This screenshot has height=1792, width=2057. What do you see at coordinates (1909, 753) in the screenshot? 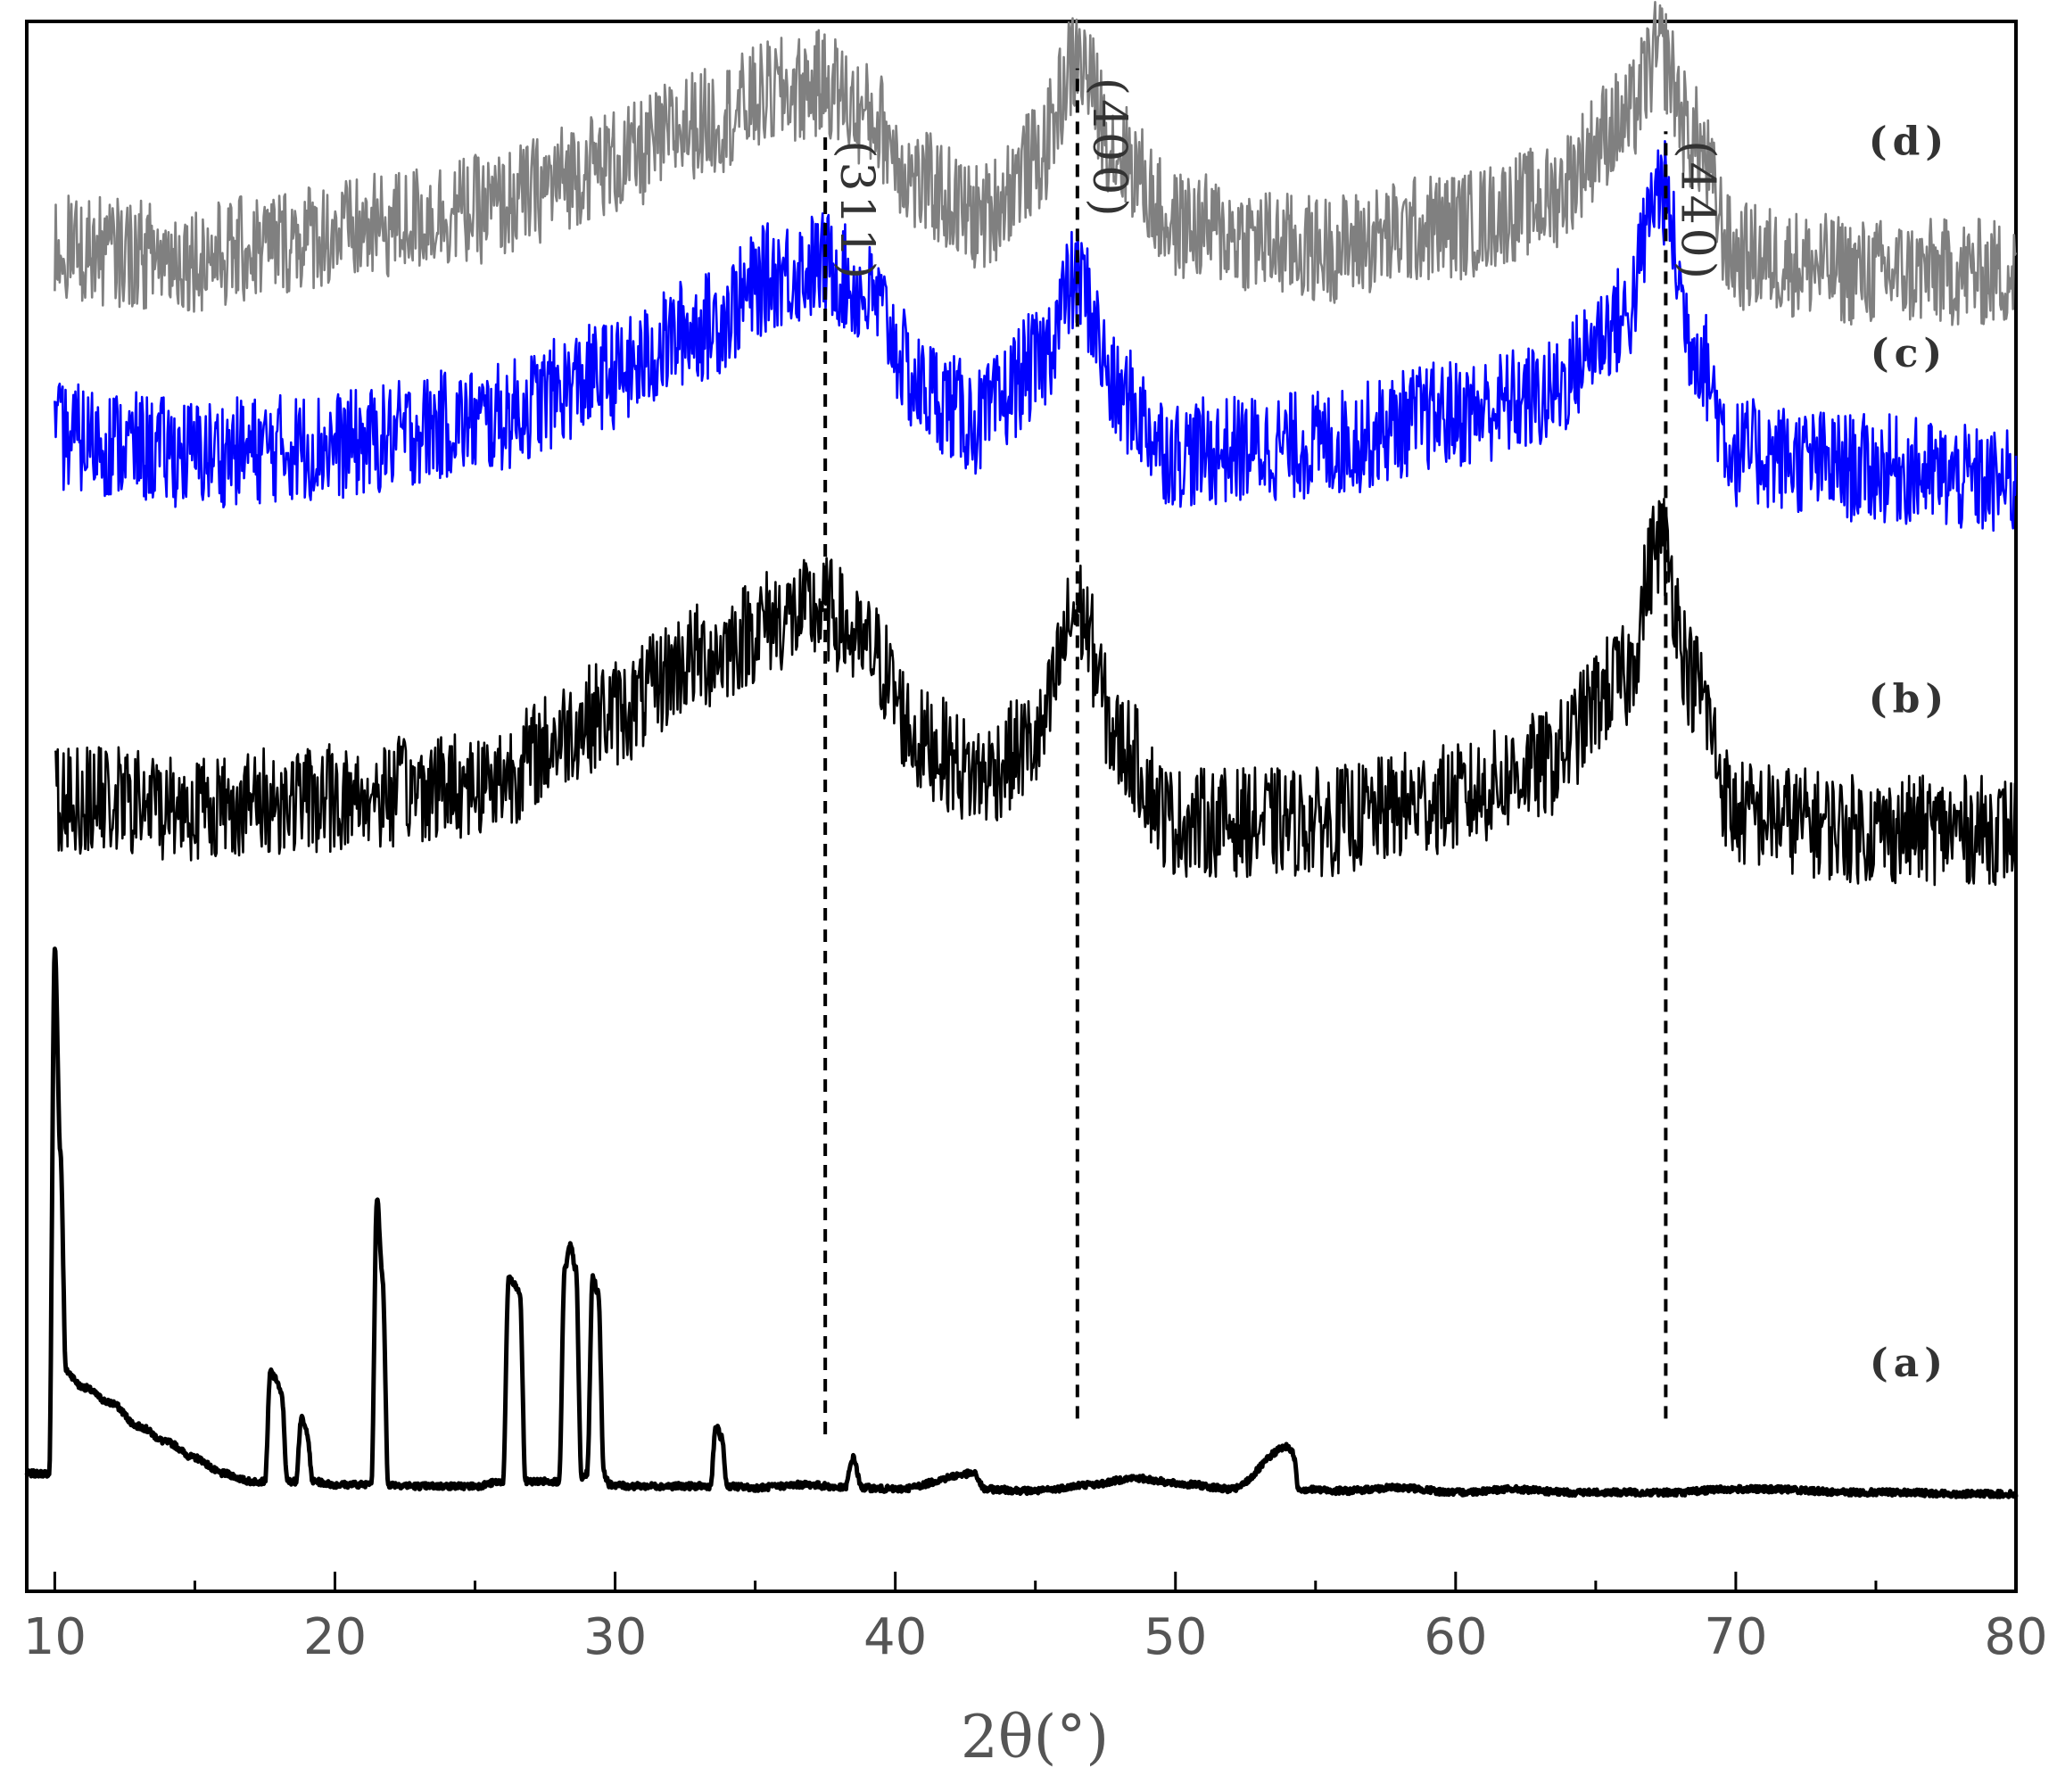
I see `curve-labels: (a) (b) (c) (d)` at bounding box center [1909, 753].